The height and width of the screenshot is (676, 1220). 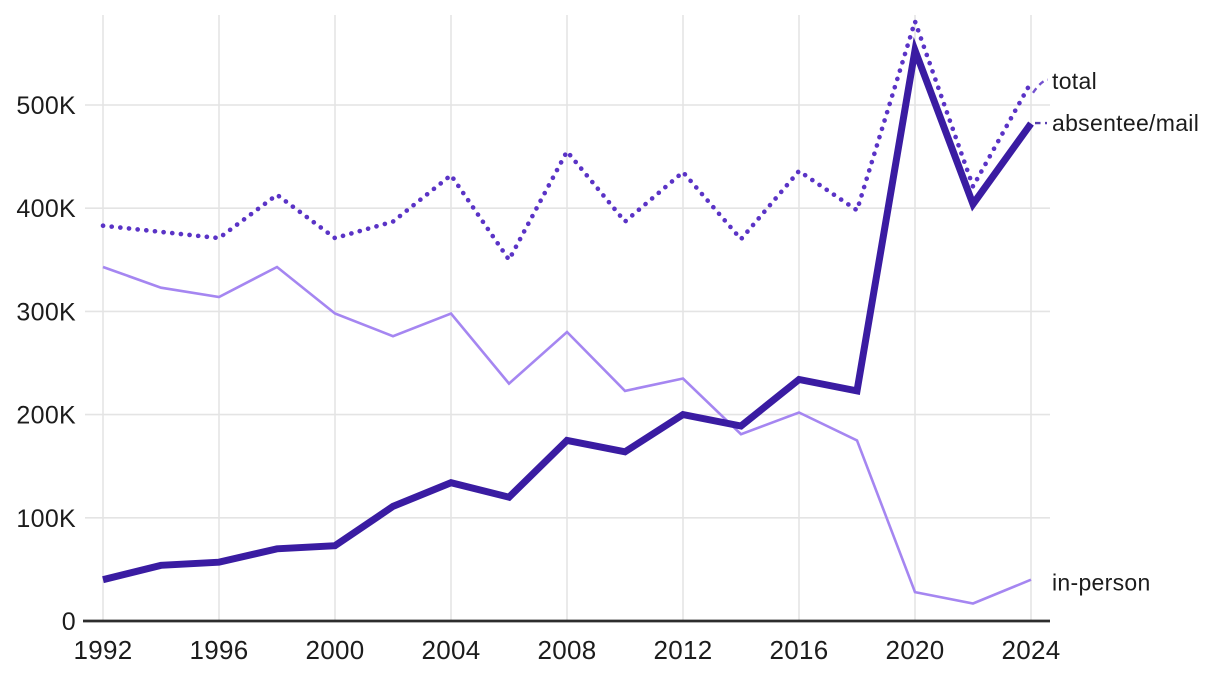 What do you see at coordinates (1040, 86) in the screenshot?
I see `leader-line-total` at bounding box center [1040, 86].